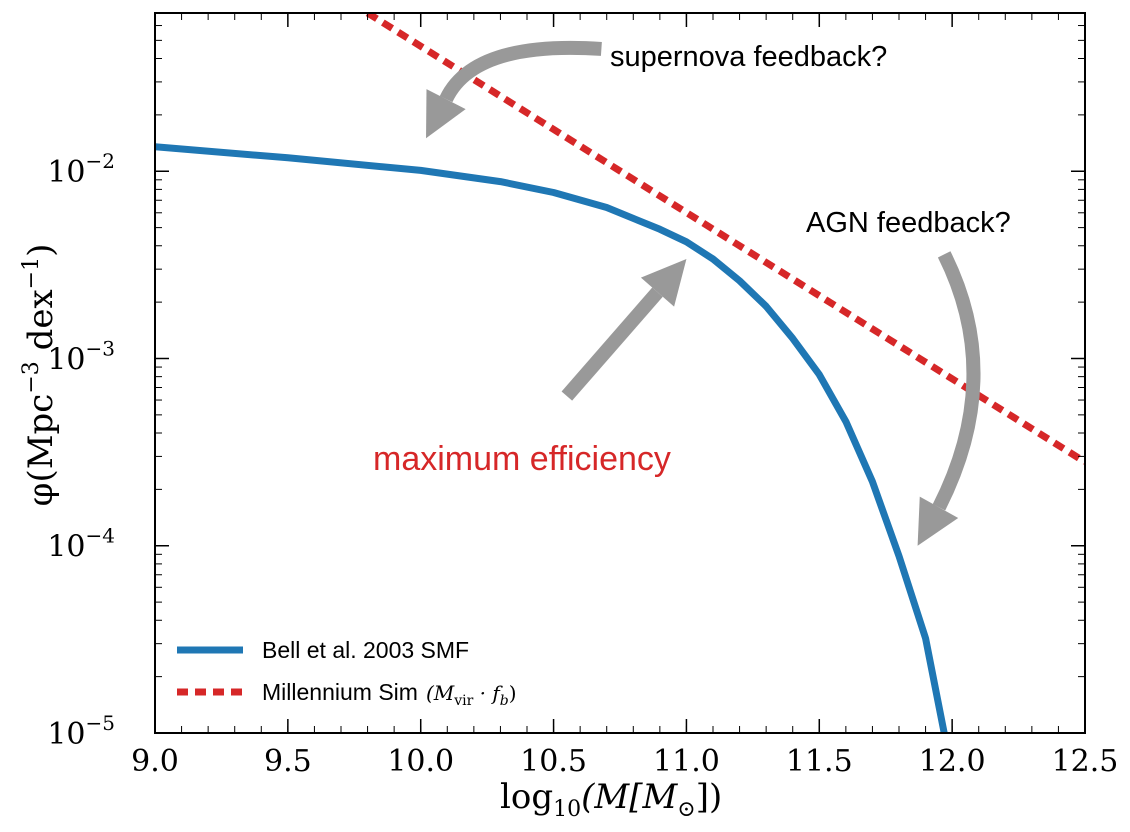 The image size is (1130, 832). Describe the element at coordinates (663, 282) in the screenshot. I see `max-efficiency-arrow-head` at that location.